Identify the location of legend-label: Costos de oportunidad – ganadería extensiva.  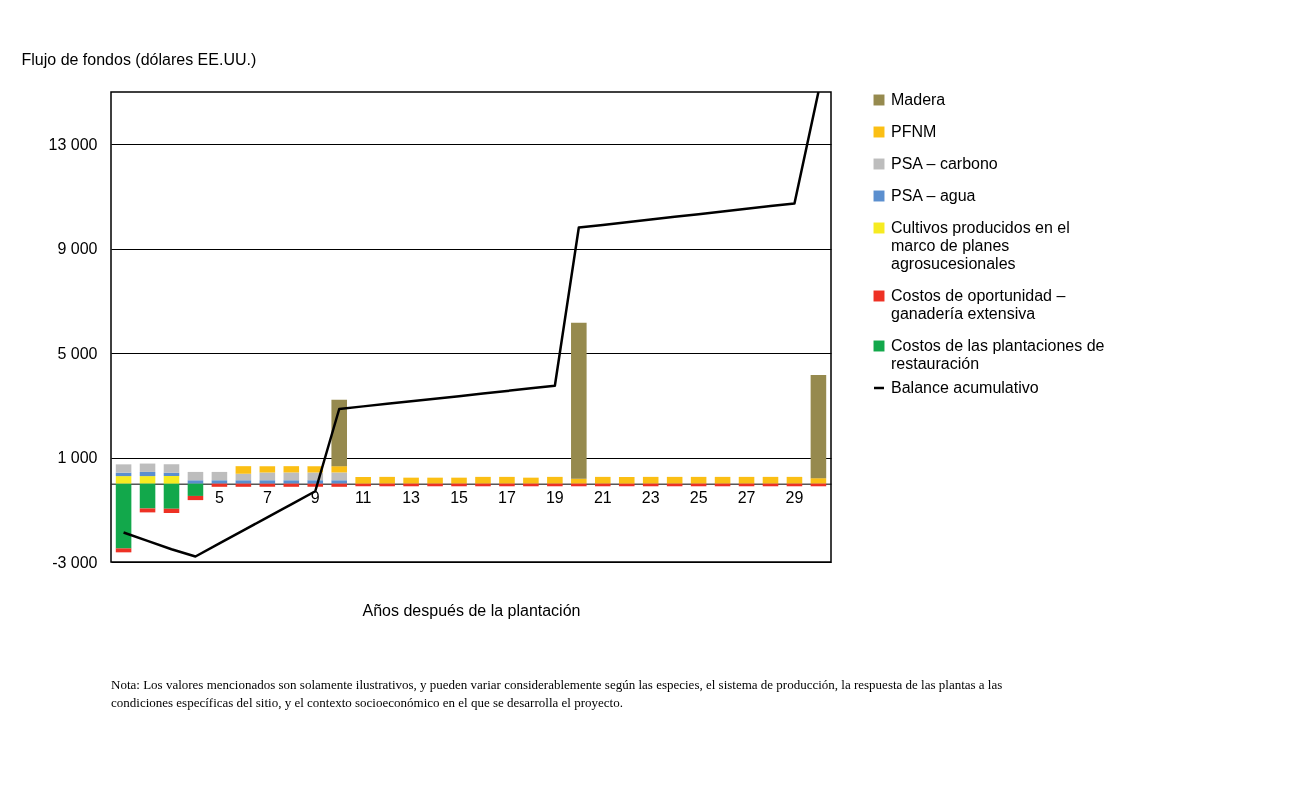
(978, 304).